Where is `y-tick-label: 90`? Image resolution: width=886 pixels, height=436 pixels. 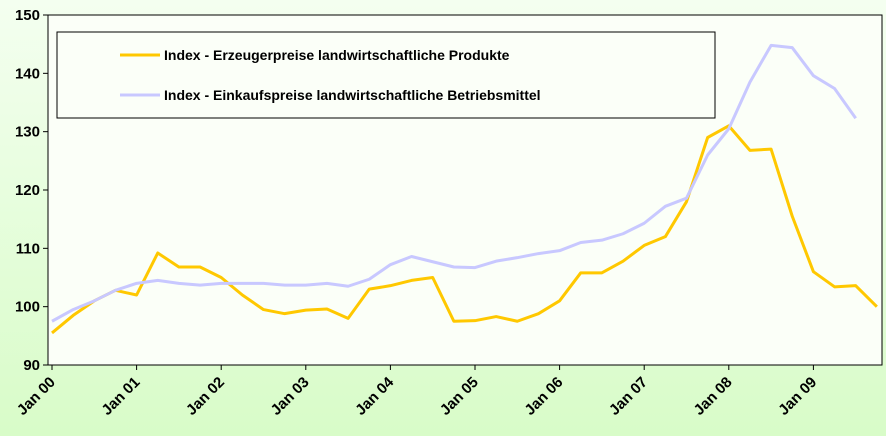
y-tick-label: 90 is located at coordinates (31, 365).